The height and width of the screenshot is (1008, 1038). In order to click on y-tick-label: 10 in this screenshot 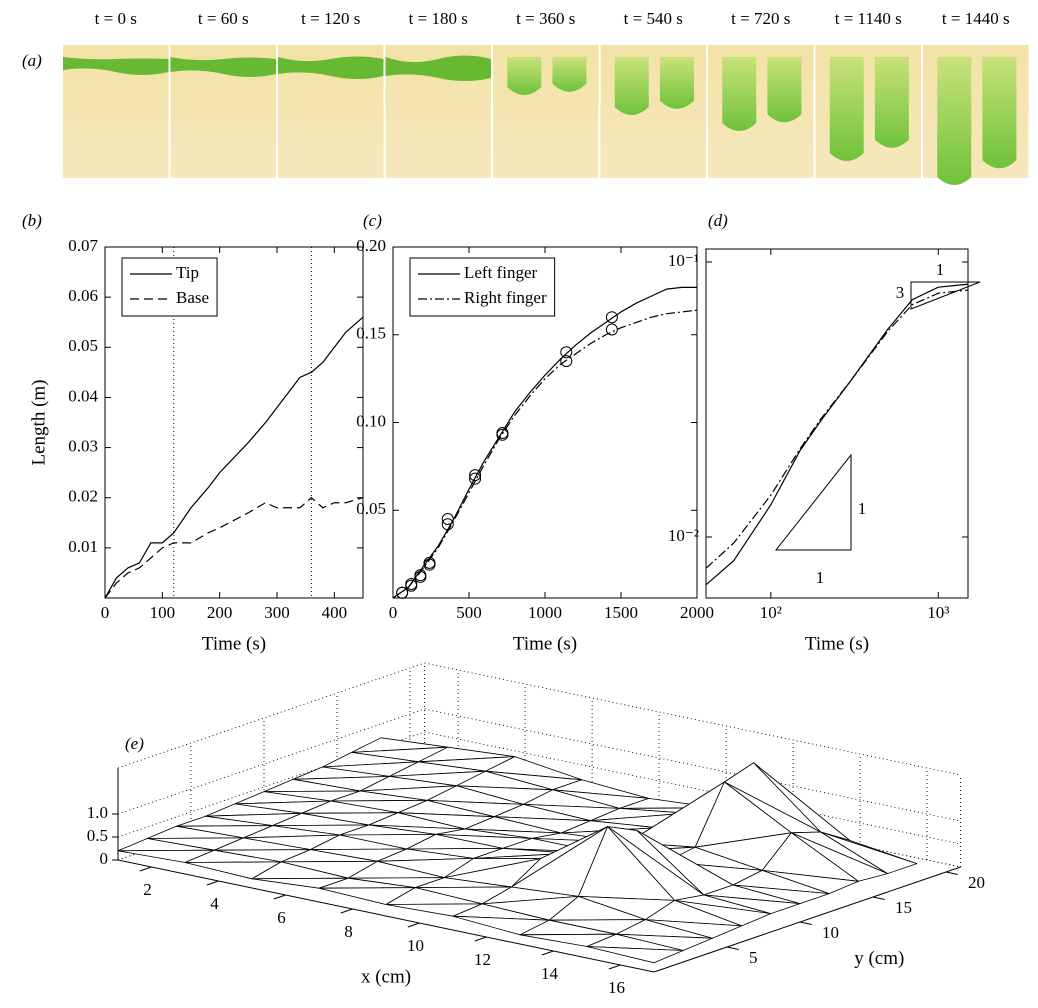, I will do `click(830, 932)`.